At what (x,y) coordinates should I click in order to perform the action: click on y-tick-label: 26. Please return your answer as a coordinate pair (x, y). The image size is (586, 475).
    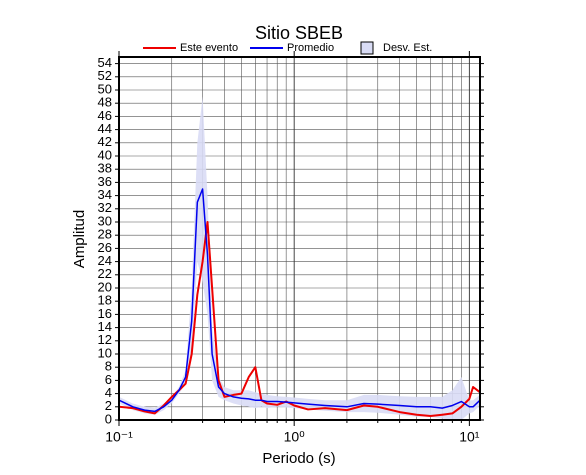
    Looking at the image, I should click on (105, 247).